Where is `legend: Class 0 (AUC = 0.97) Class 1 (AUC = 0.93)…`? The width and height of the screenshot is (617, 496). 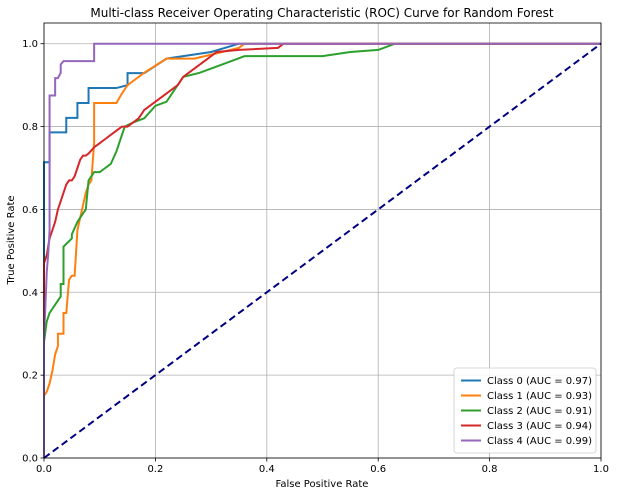 legend: Class 0 (AUC = 0.97) Class 1 (AUC = 0.93)… is located at coordinates (525, 410).